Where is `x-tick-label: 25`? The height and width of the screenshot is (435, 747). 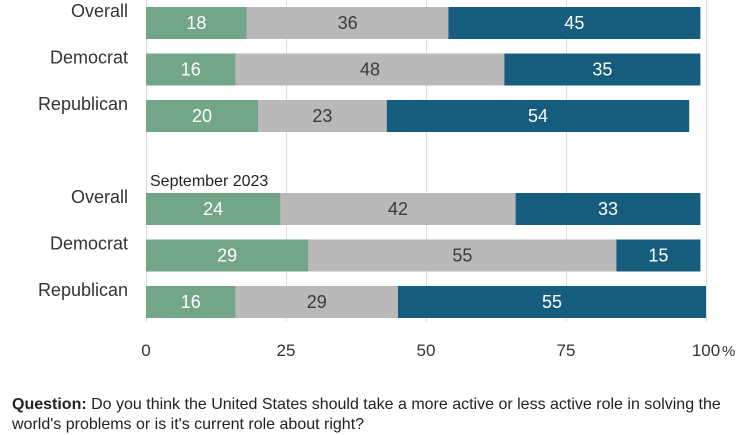 x-tick-label: 25 is located at coordinates (286, 350).